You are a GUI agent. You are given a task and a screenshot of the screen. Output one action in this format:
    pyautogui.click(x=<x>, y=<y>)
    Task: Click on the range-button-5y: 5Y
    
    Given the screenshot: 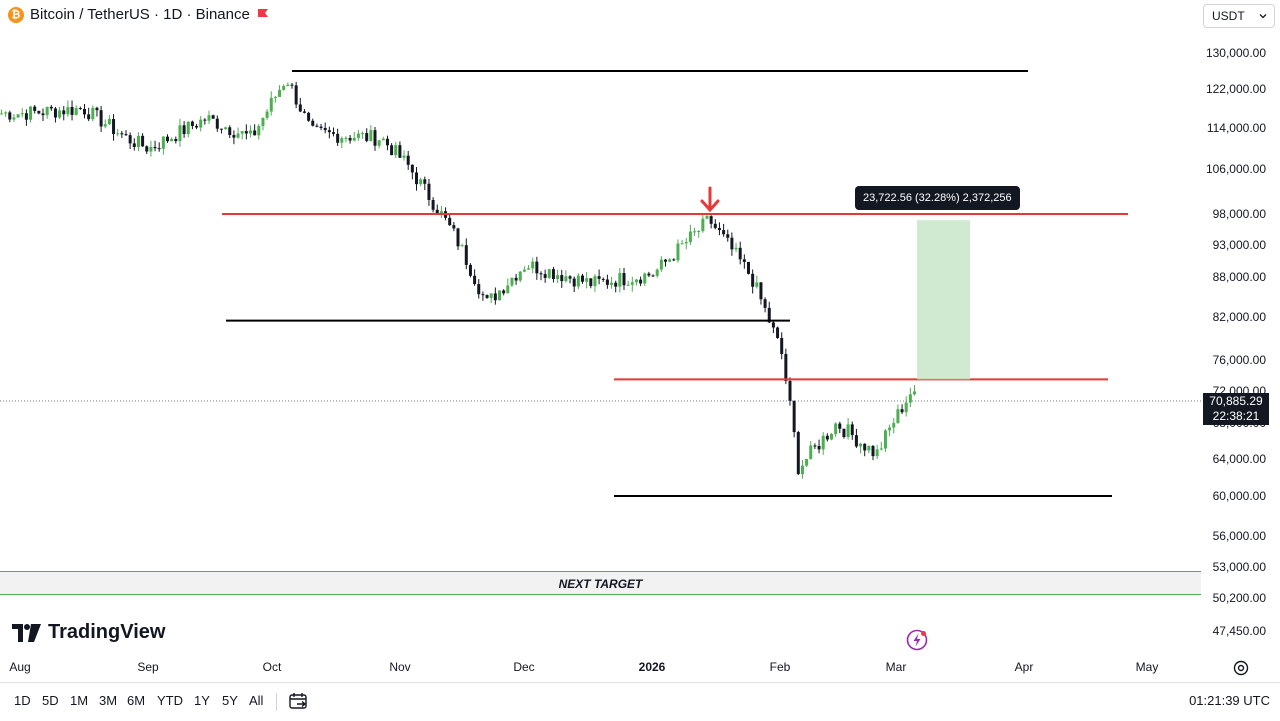 What is the action you would take?
    pyautogui.click(x=230, y=700)
    